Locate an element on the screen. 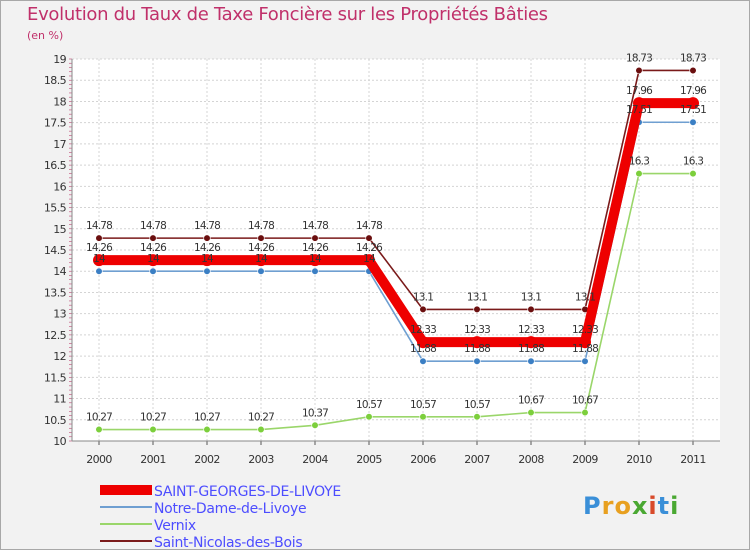  y-tick-label: 13 is located at coordinates (59, 314).